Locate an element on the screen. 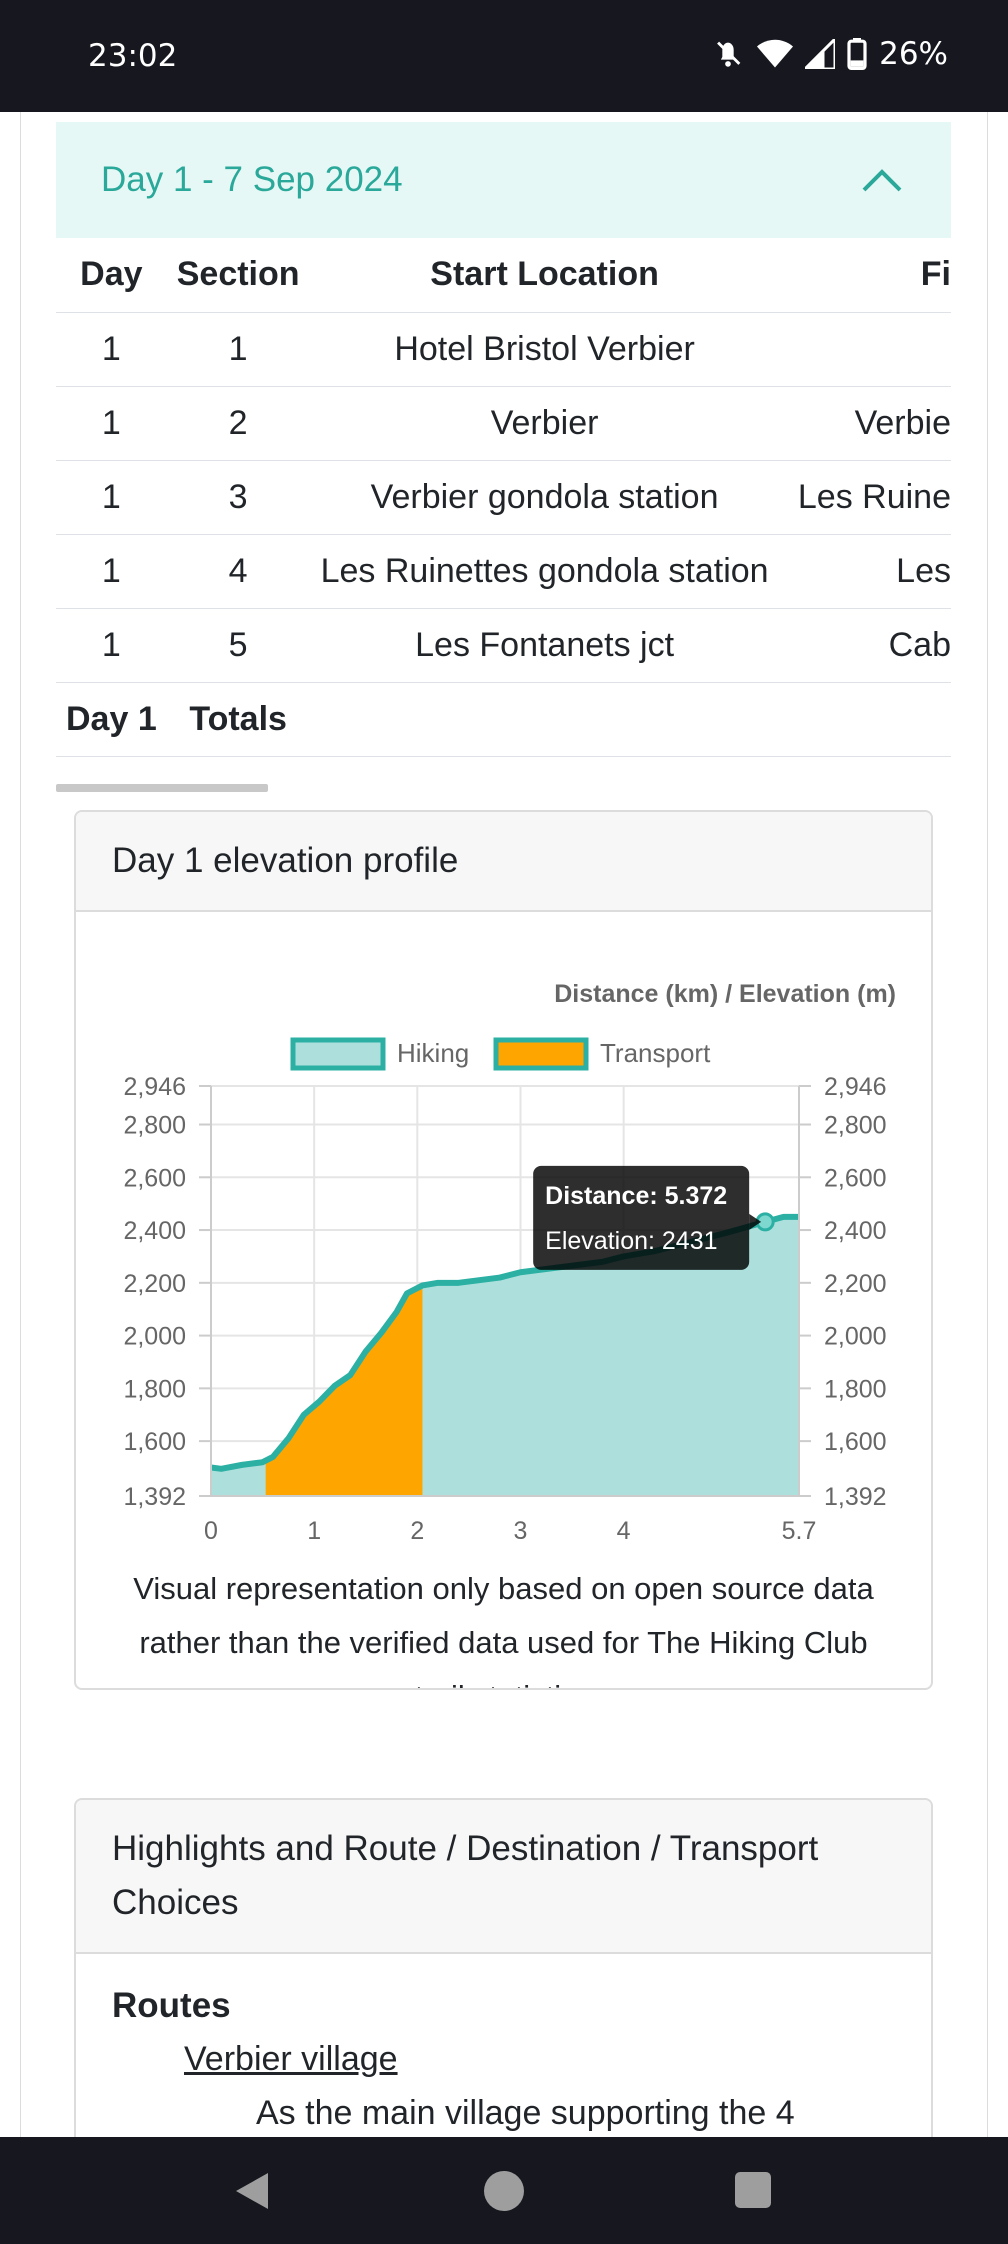 This screenshot has width=1008, height=2244. x-tick-label: 4 is located at coordinates (624, 1531).